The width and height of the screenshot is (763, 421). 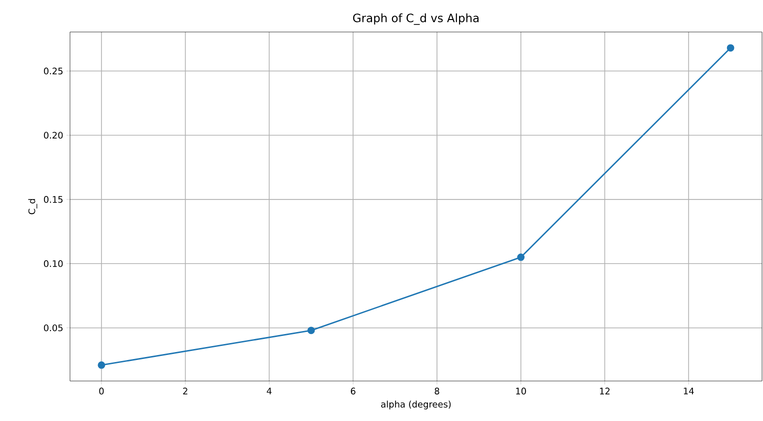 What do you see at coordinates (185, 391) in the screenshot?
I see `x-tick-label: 2` at bounding box center [185, 391].